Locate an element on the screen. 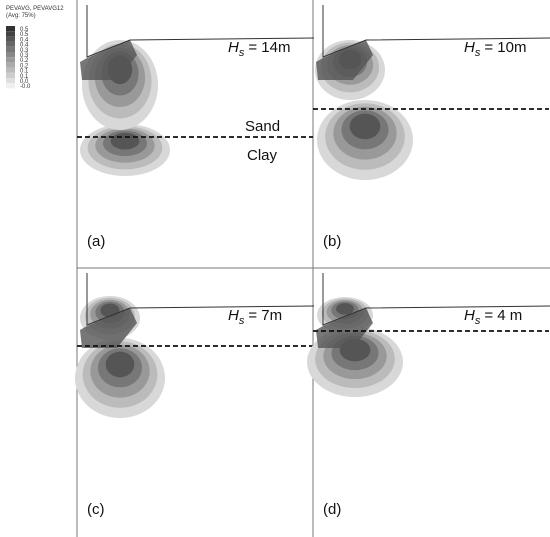  legend-title: PEVAVG, PEVAVG12 is located at coordinates (35, 9).